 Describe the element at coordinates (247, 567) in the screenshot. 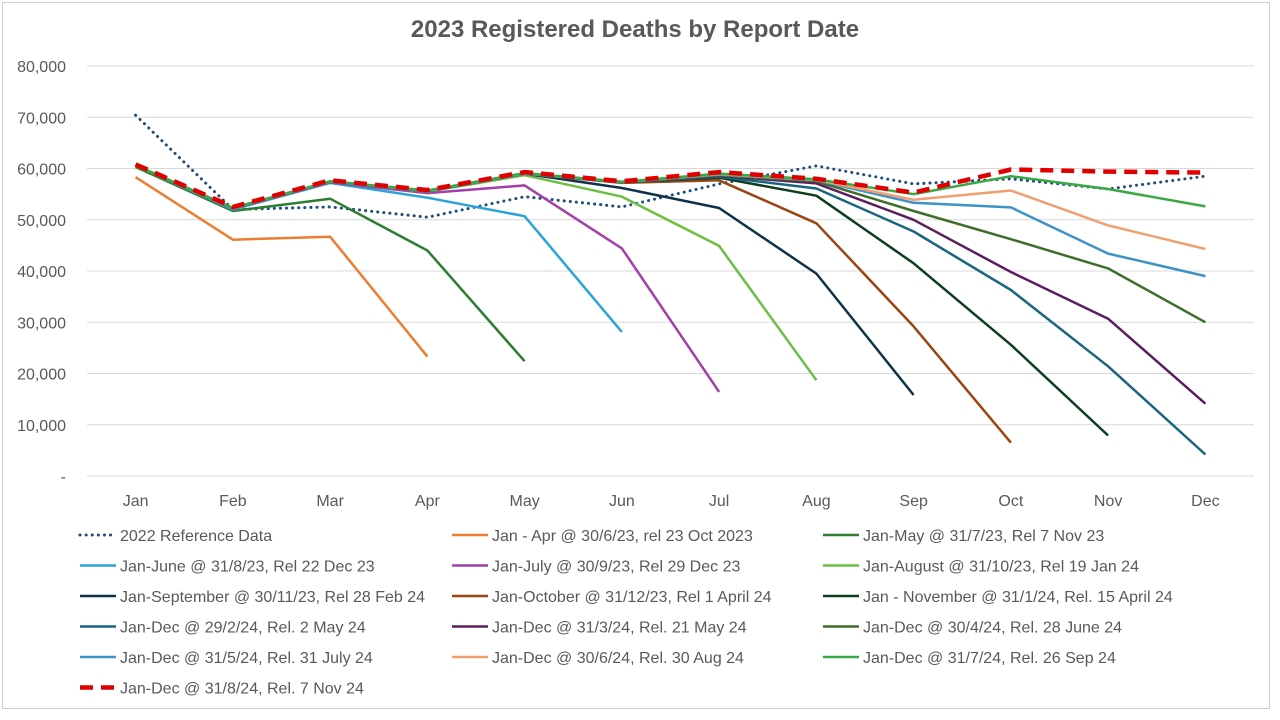

I see `legend-label: Jan-June @ 31/8/23, Rel 22 Dec 23` at that location.